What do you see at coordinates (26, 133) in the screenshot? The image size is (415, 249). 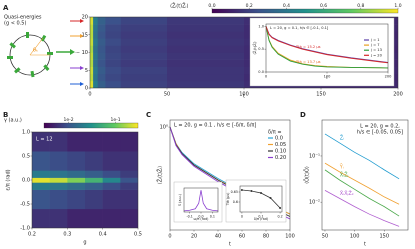 I see `y-tick-label: 1.0` at bounding box center [26, 133].